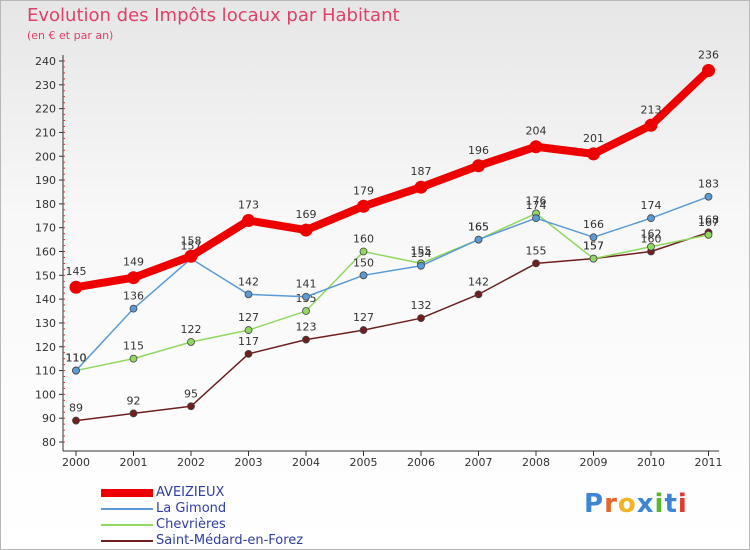  I want to click on data-label-1: 165, so click(478, 227).